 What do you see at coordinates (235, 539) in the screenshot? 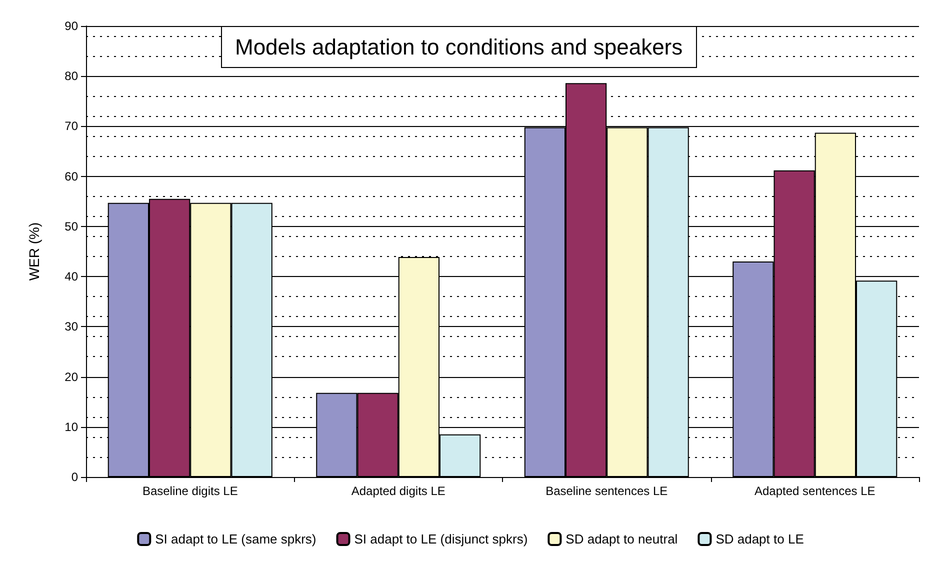
I see `legend-label: SI adapt to LE (same spkrs)` at bounding box center [235, 539].